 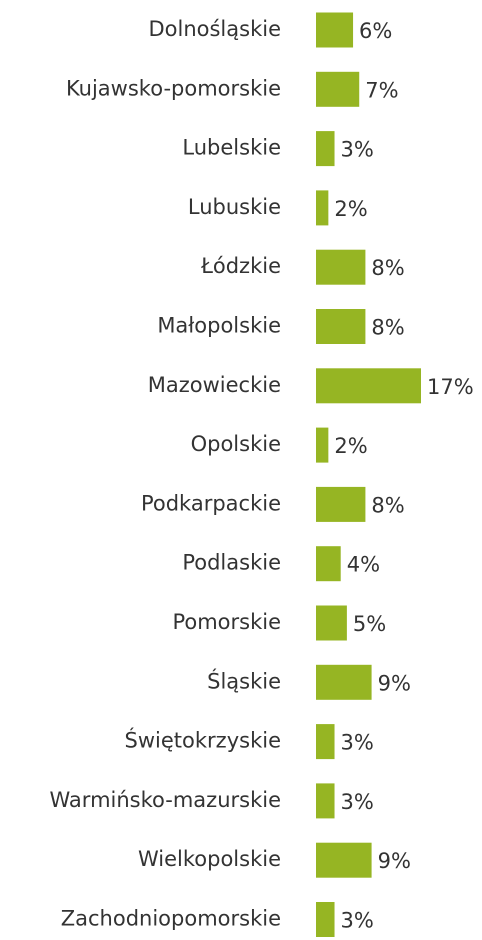 I want to click on category-label: Zachodniopomorskie, so click(x=171, y=919).